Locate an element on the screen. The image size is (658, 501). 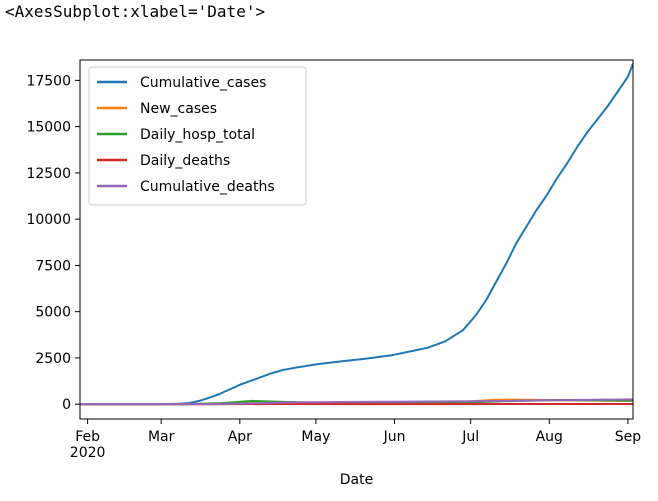
y-tick-label: 2500 is located at coordinates (53, 359).